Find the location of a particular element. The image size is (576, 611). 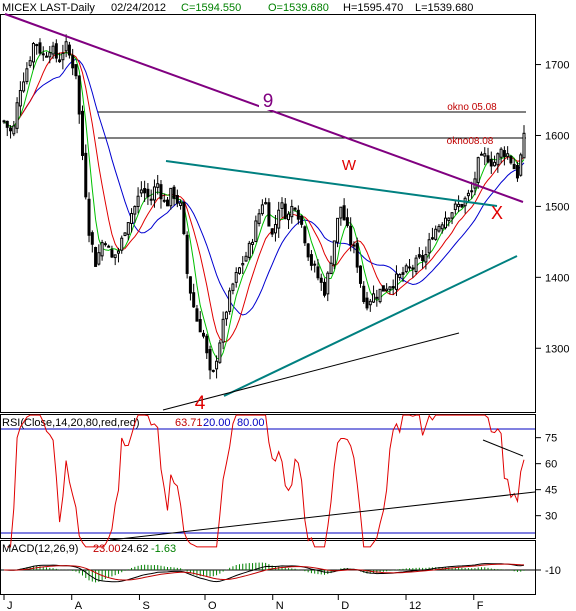

macd-v1: 23.00 is located at coordinates (107, 549).